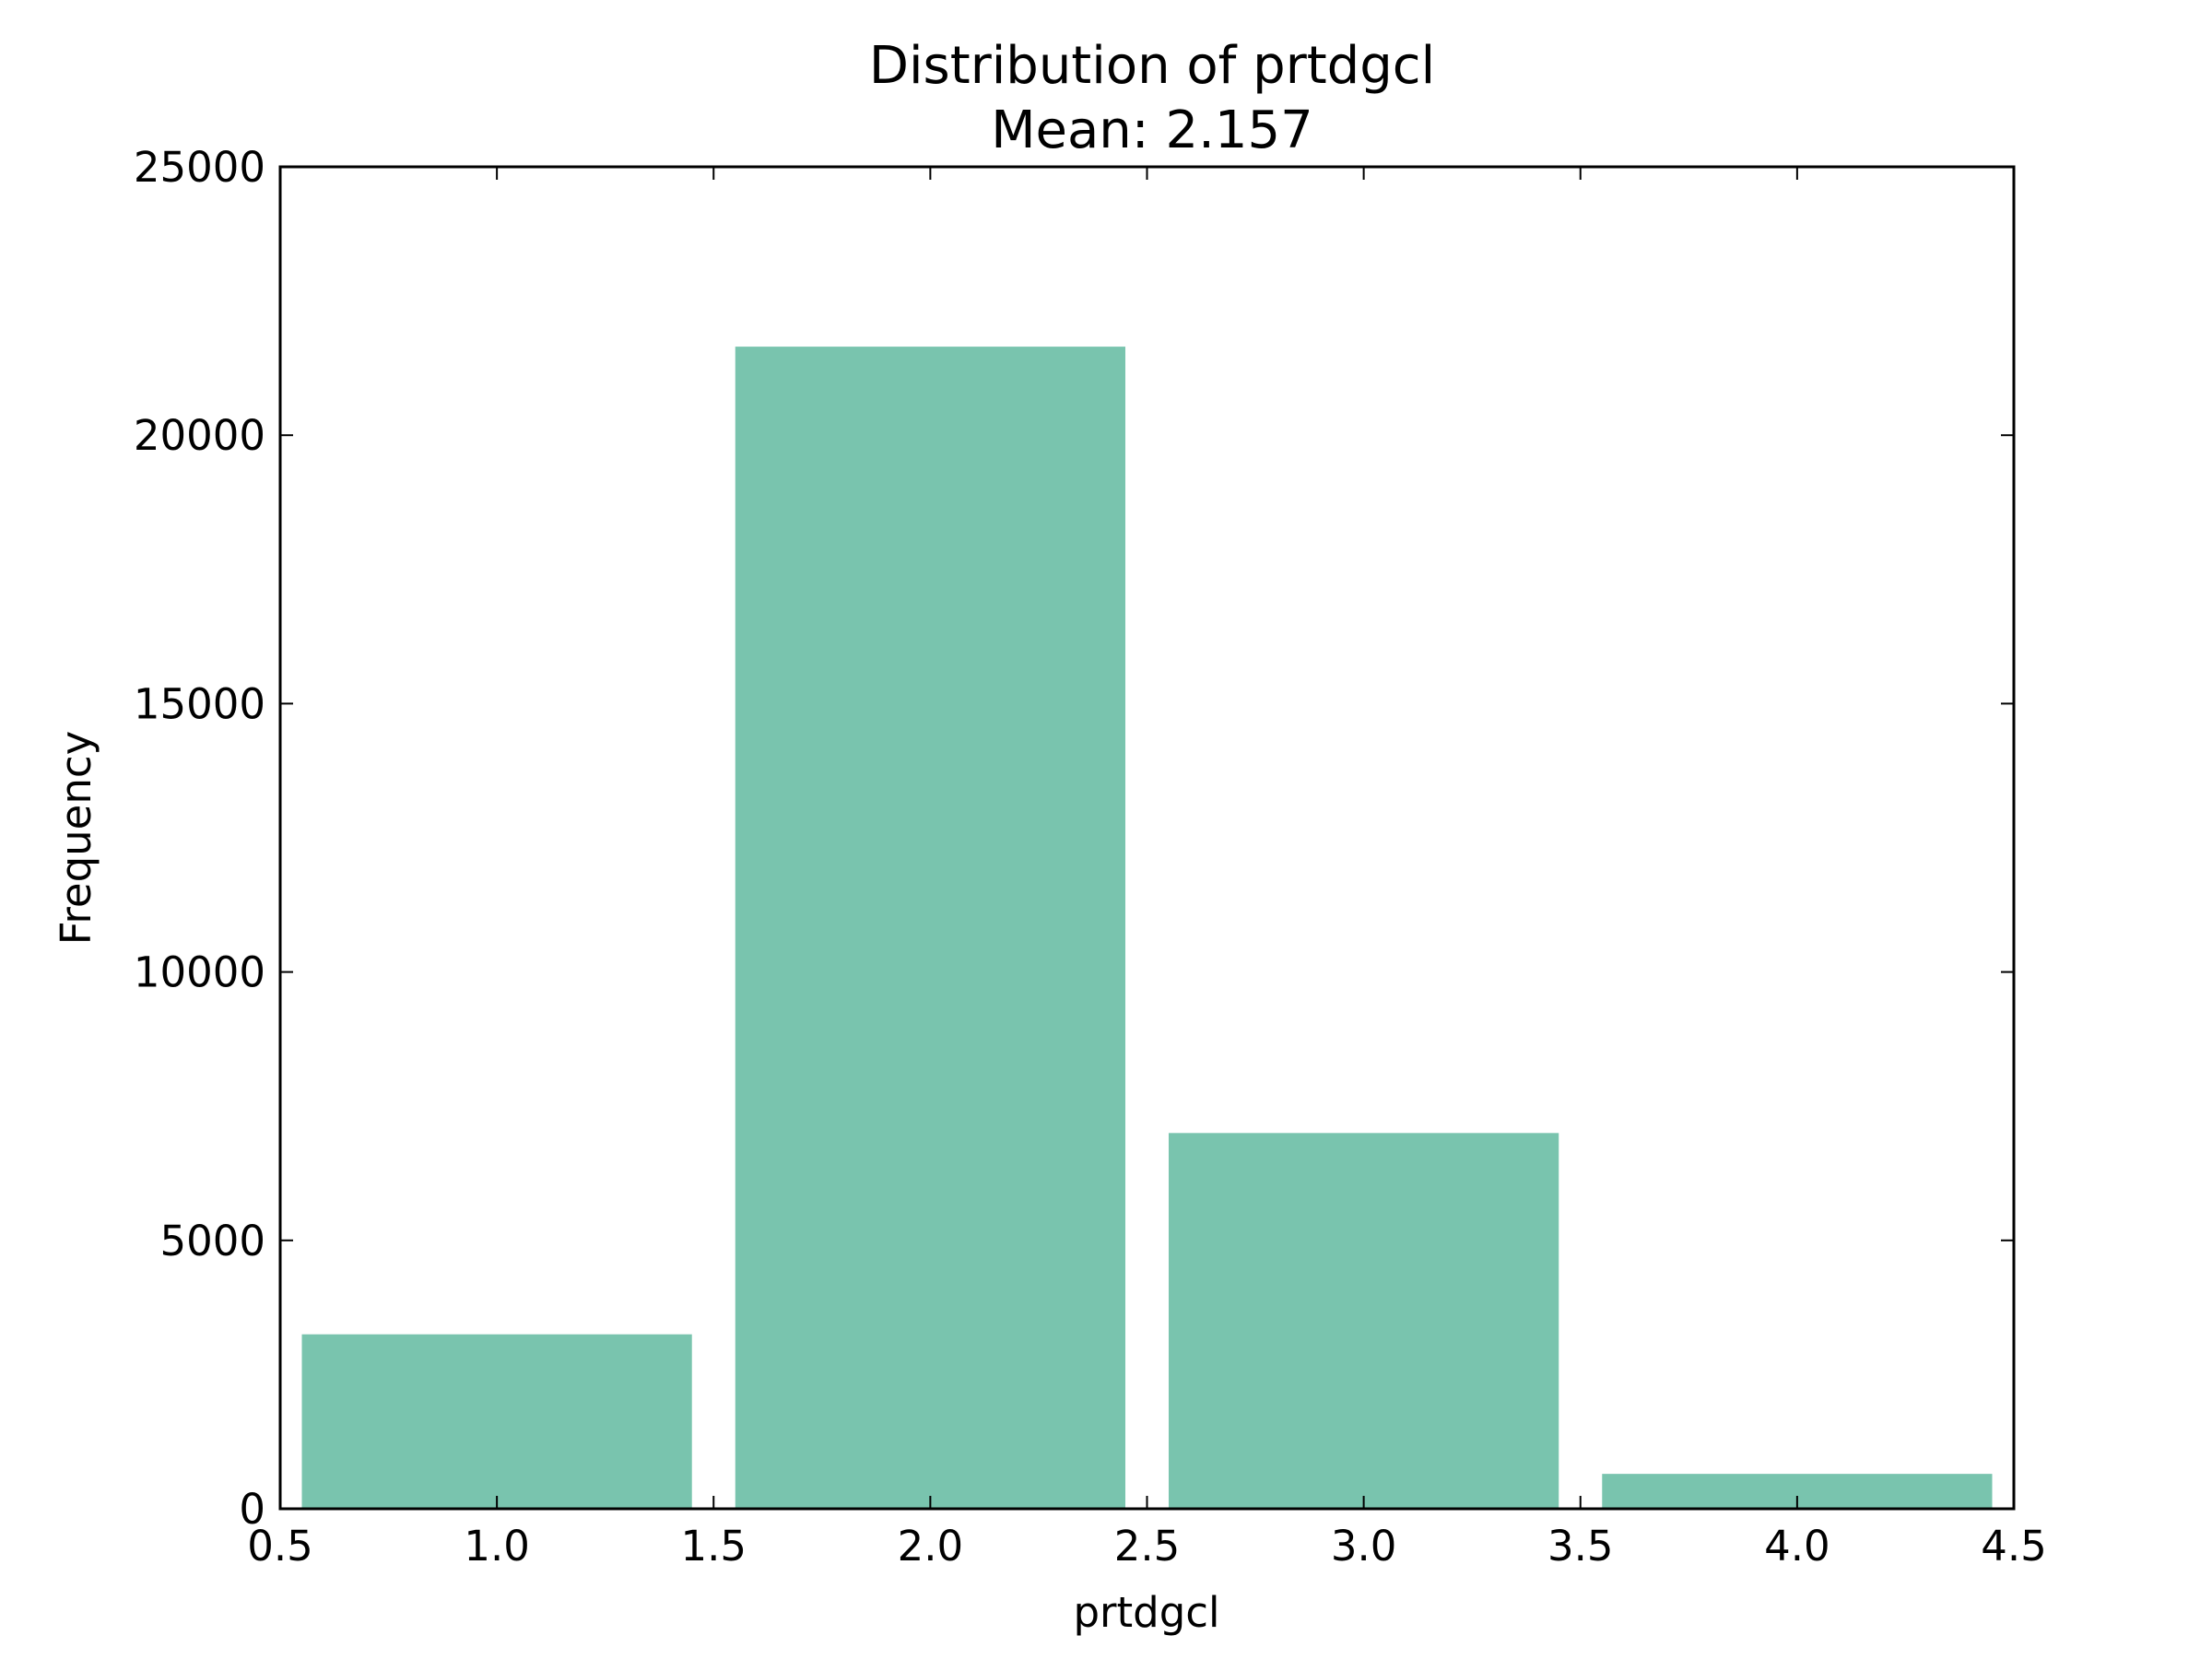  What do you see at coordinates (931, 1546) in the screenshot?
I see `x-tick-label-3: 2.0` at bounding box center [931, 1546].